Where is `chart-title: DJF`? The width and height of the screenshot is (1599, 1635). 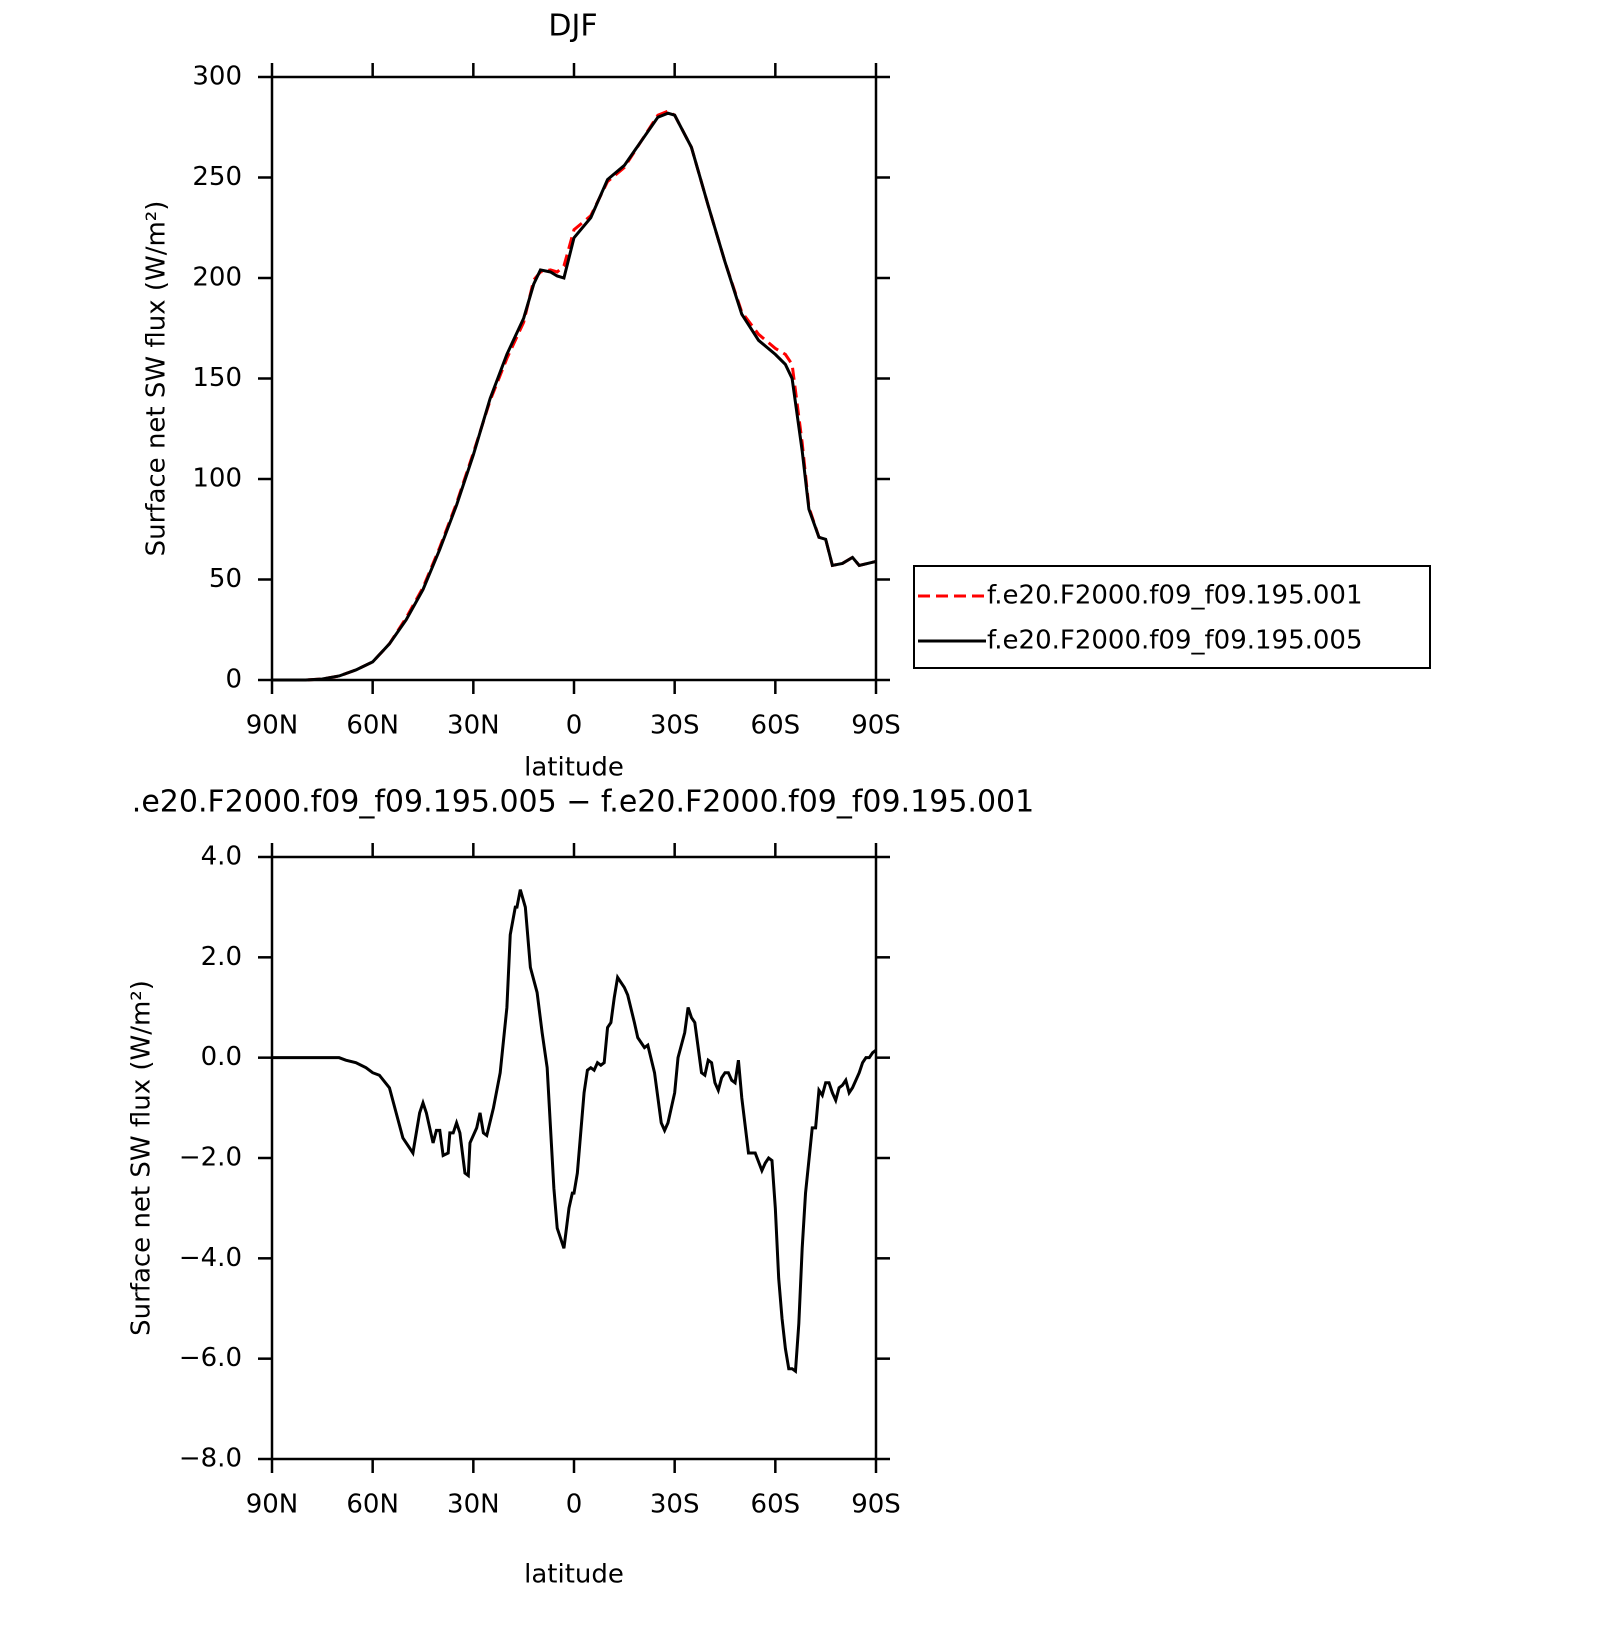
chart-title: DJF is located at coordinates (572, 26).